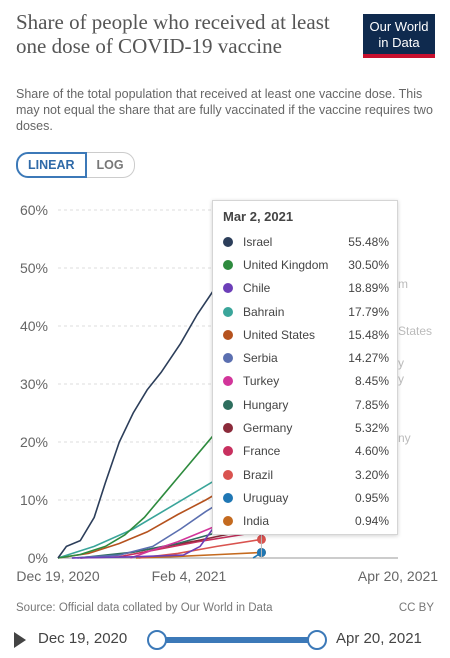 This screenshot has width=450, height=658. I want to click on tooltip-series-value: 5.32%, so click(371, 428).